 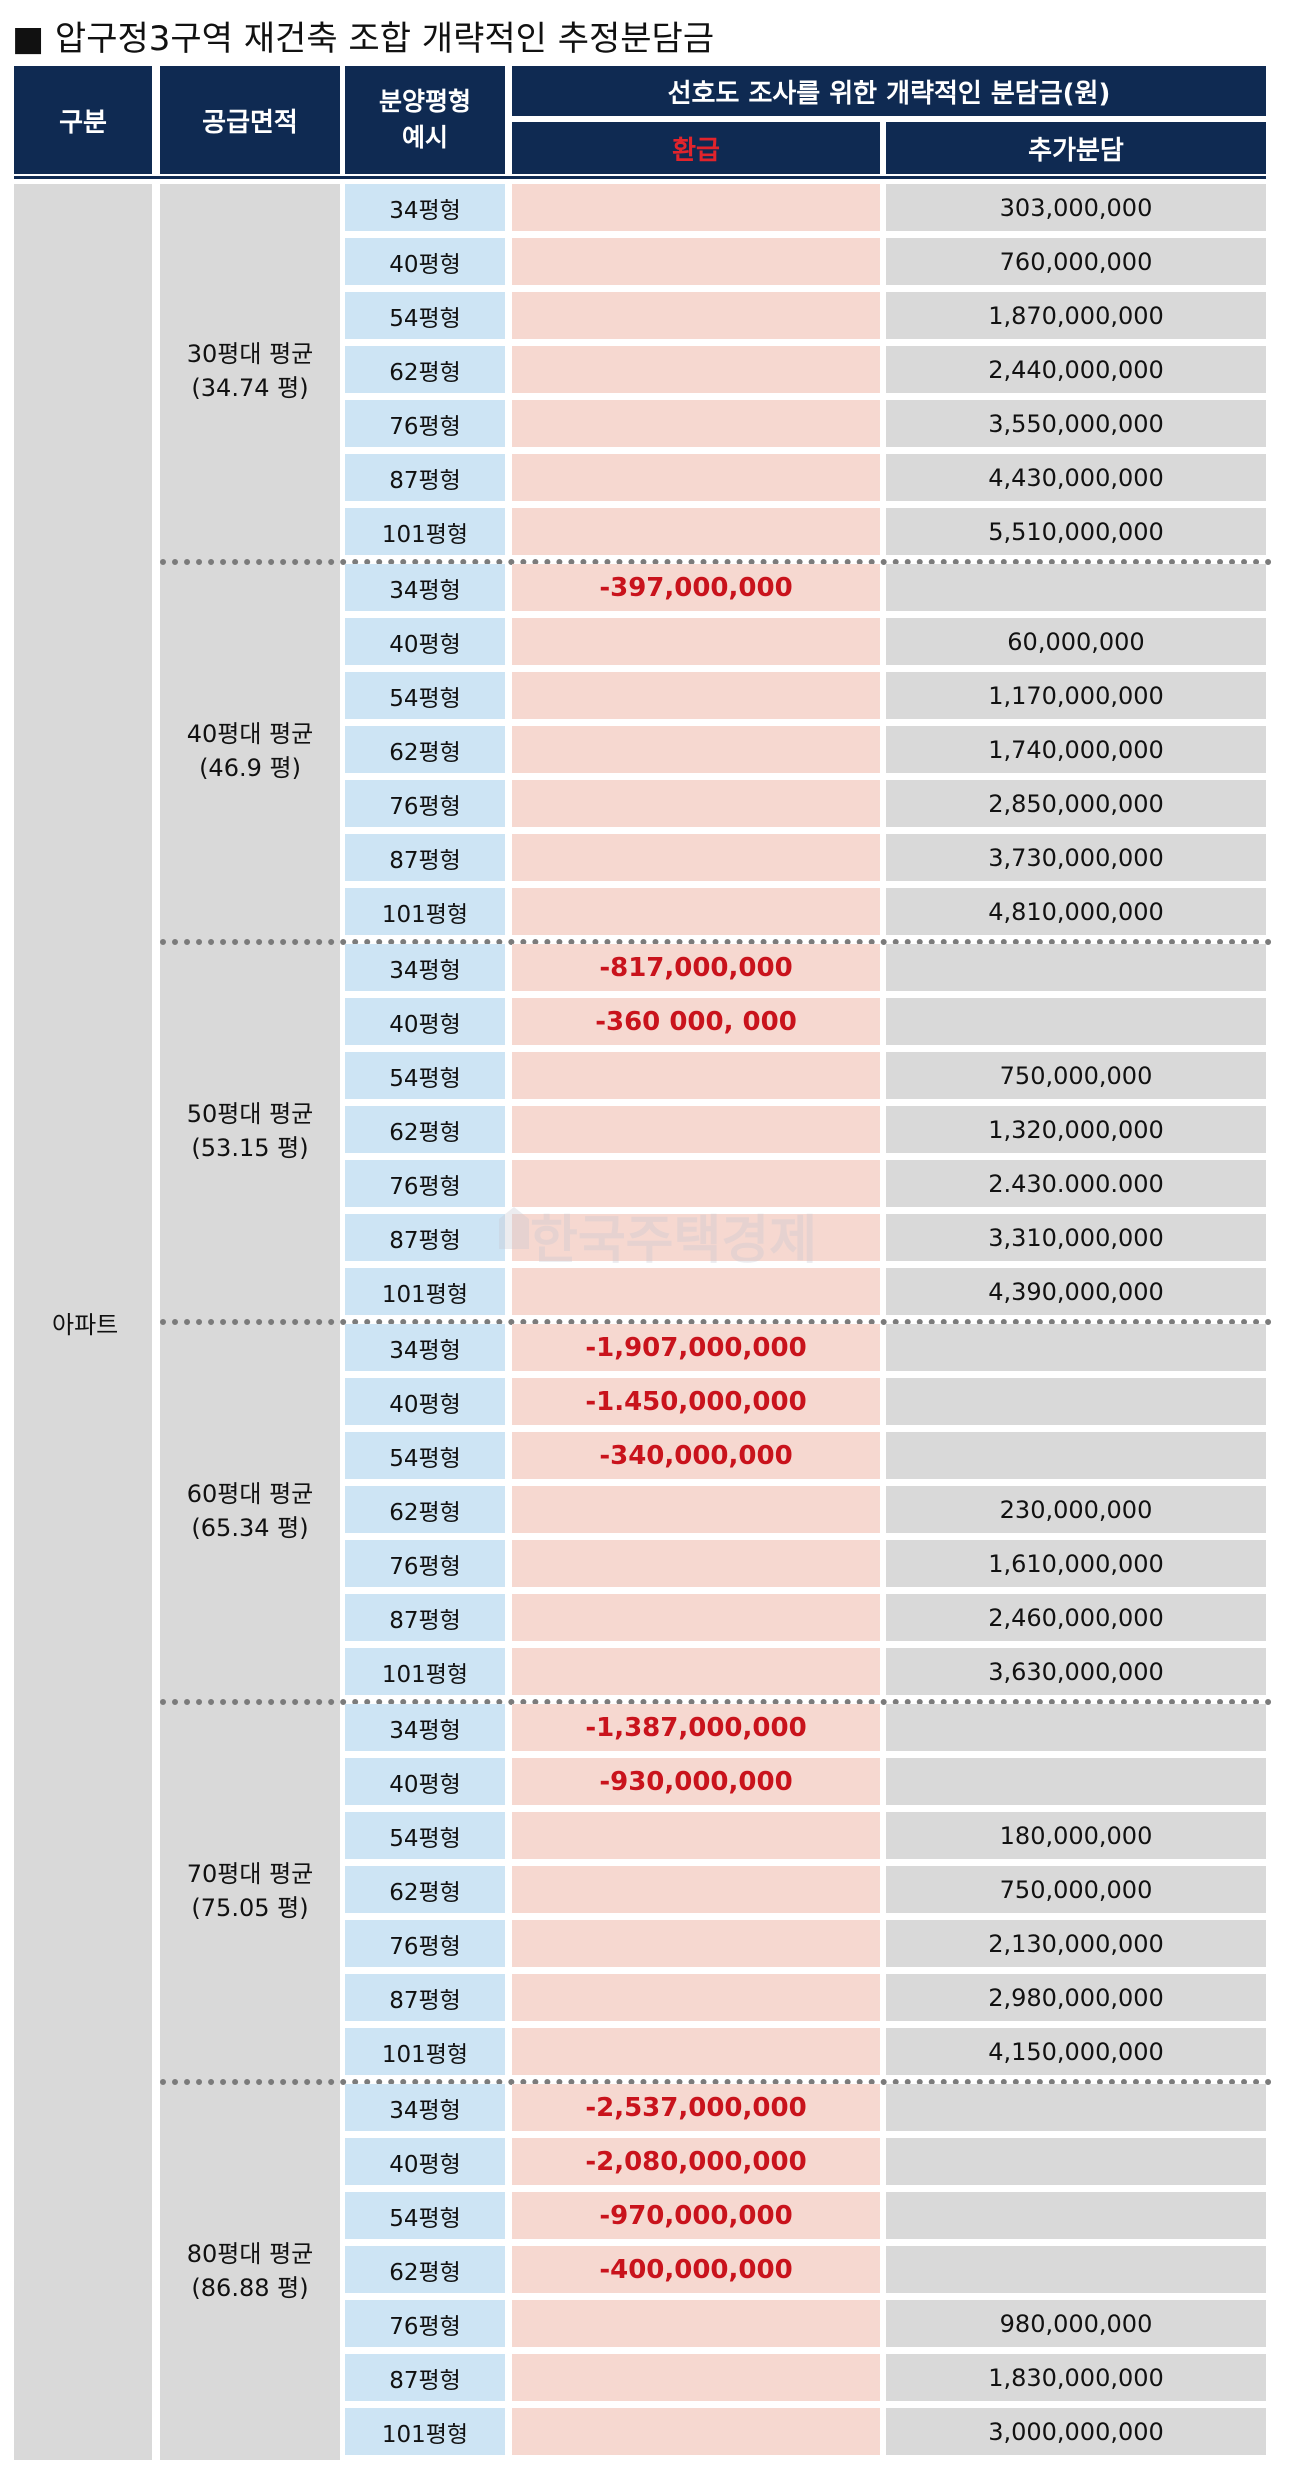 What do you see at coordinates (674, 1241) in the screenshot?
I see `watermark: 한국주택경제` at bounding box center [674, 1241].